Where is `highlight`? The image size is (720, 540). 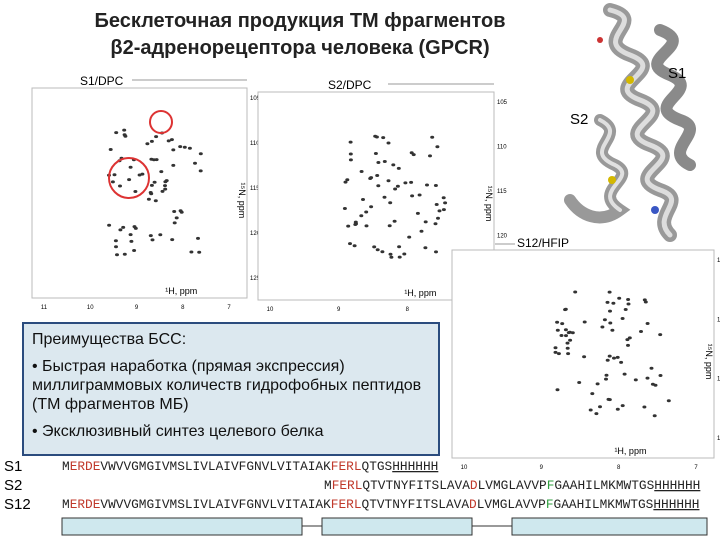
highlight is located at coordinates (129, 178).